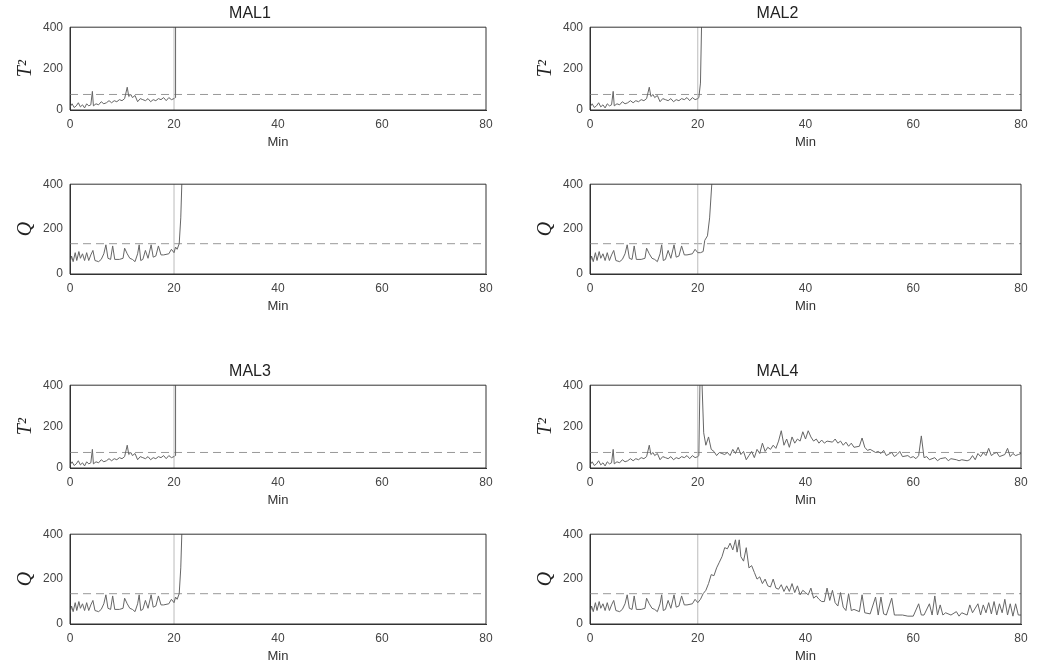 The width and height of the screenshot is (1038, 664). I want to click on chart-title: MAL2, so click(777, 13).